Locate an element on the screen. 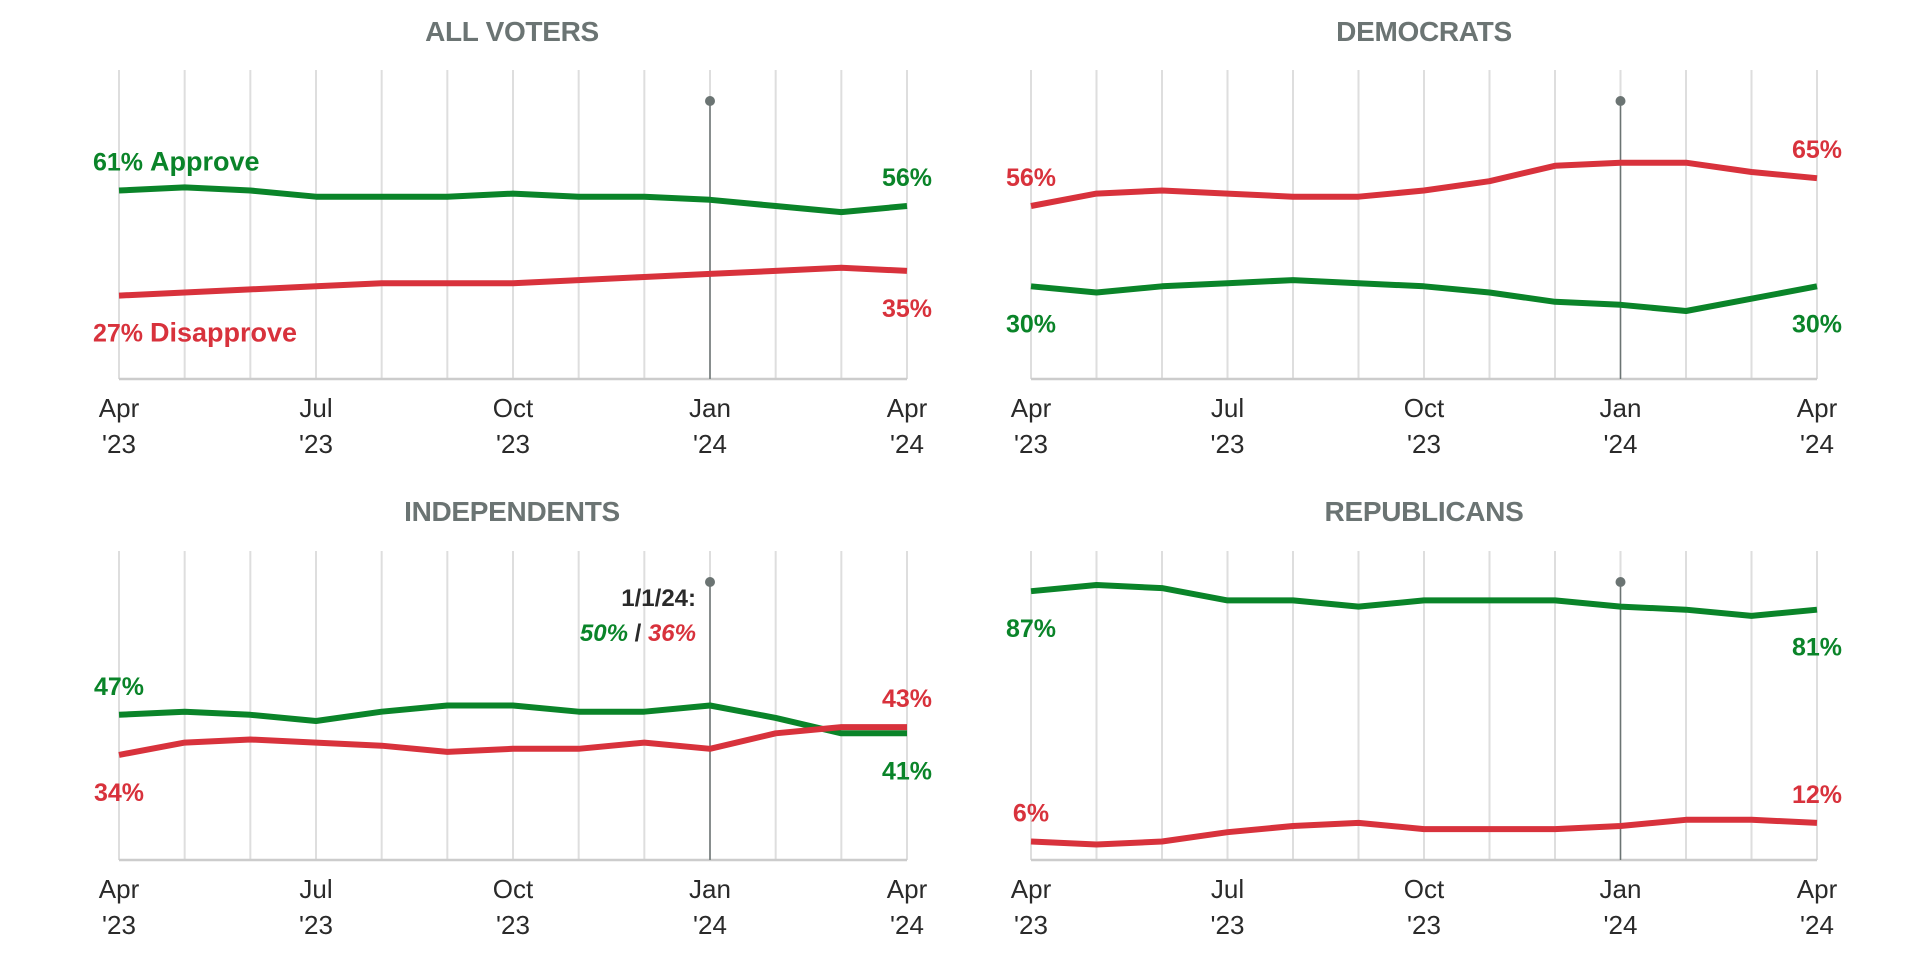  value-label-approve: 41% is located at coordinates (907, 771).